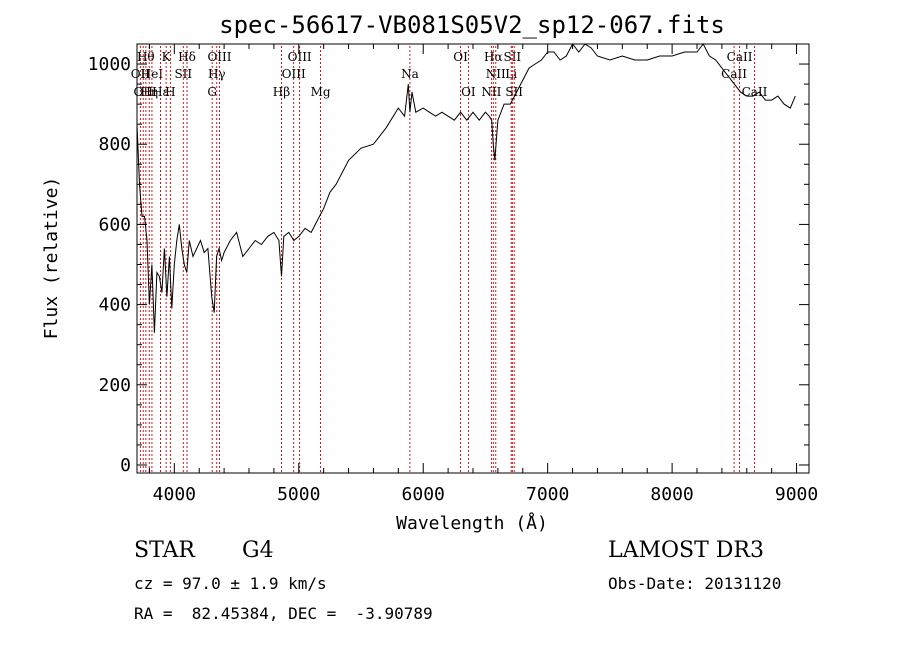 The width and height of the screenshot is (900, 649). I want to click on x-tick-label: 7000, so click(547, 494).